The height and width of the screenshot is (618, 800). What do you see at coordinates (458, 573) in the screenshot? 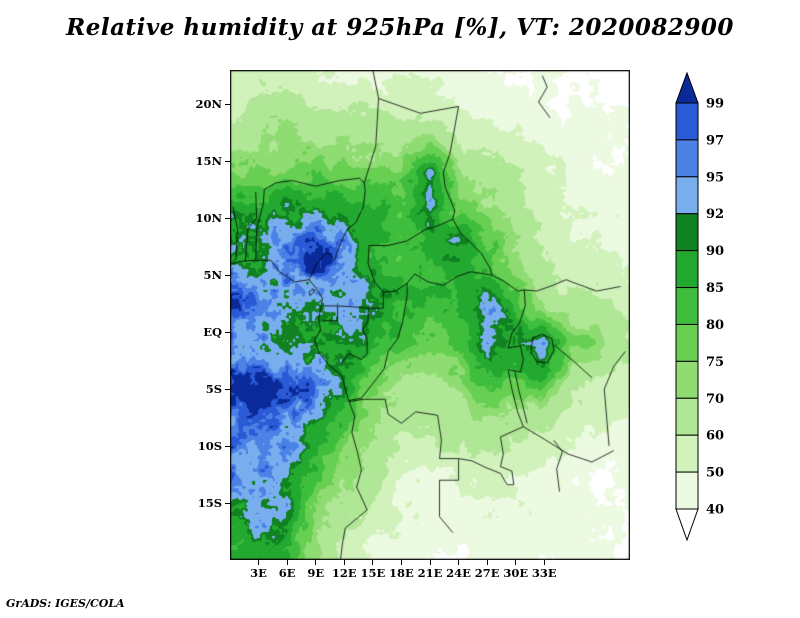
I see `x-tick-label: 24E` at bounding box center [458, 573].